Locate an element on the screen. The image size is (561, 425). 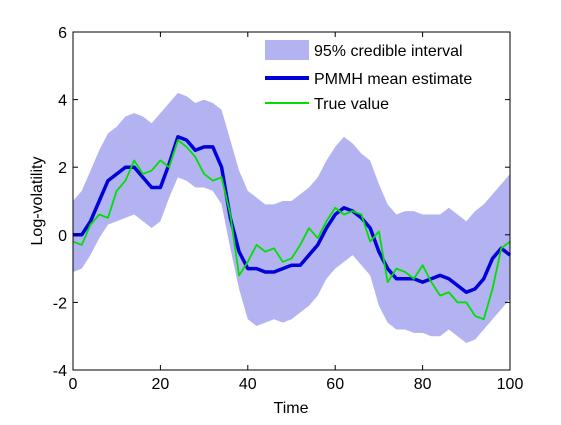
y-axis-label: Log-volatility is located at coordinates (37, 201).